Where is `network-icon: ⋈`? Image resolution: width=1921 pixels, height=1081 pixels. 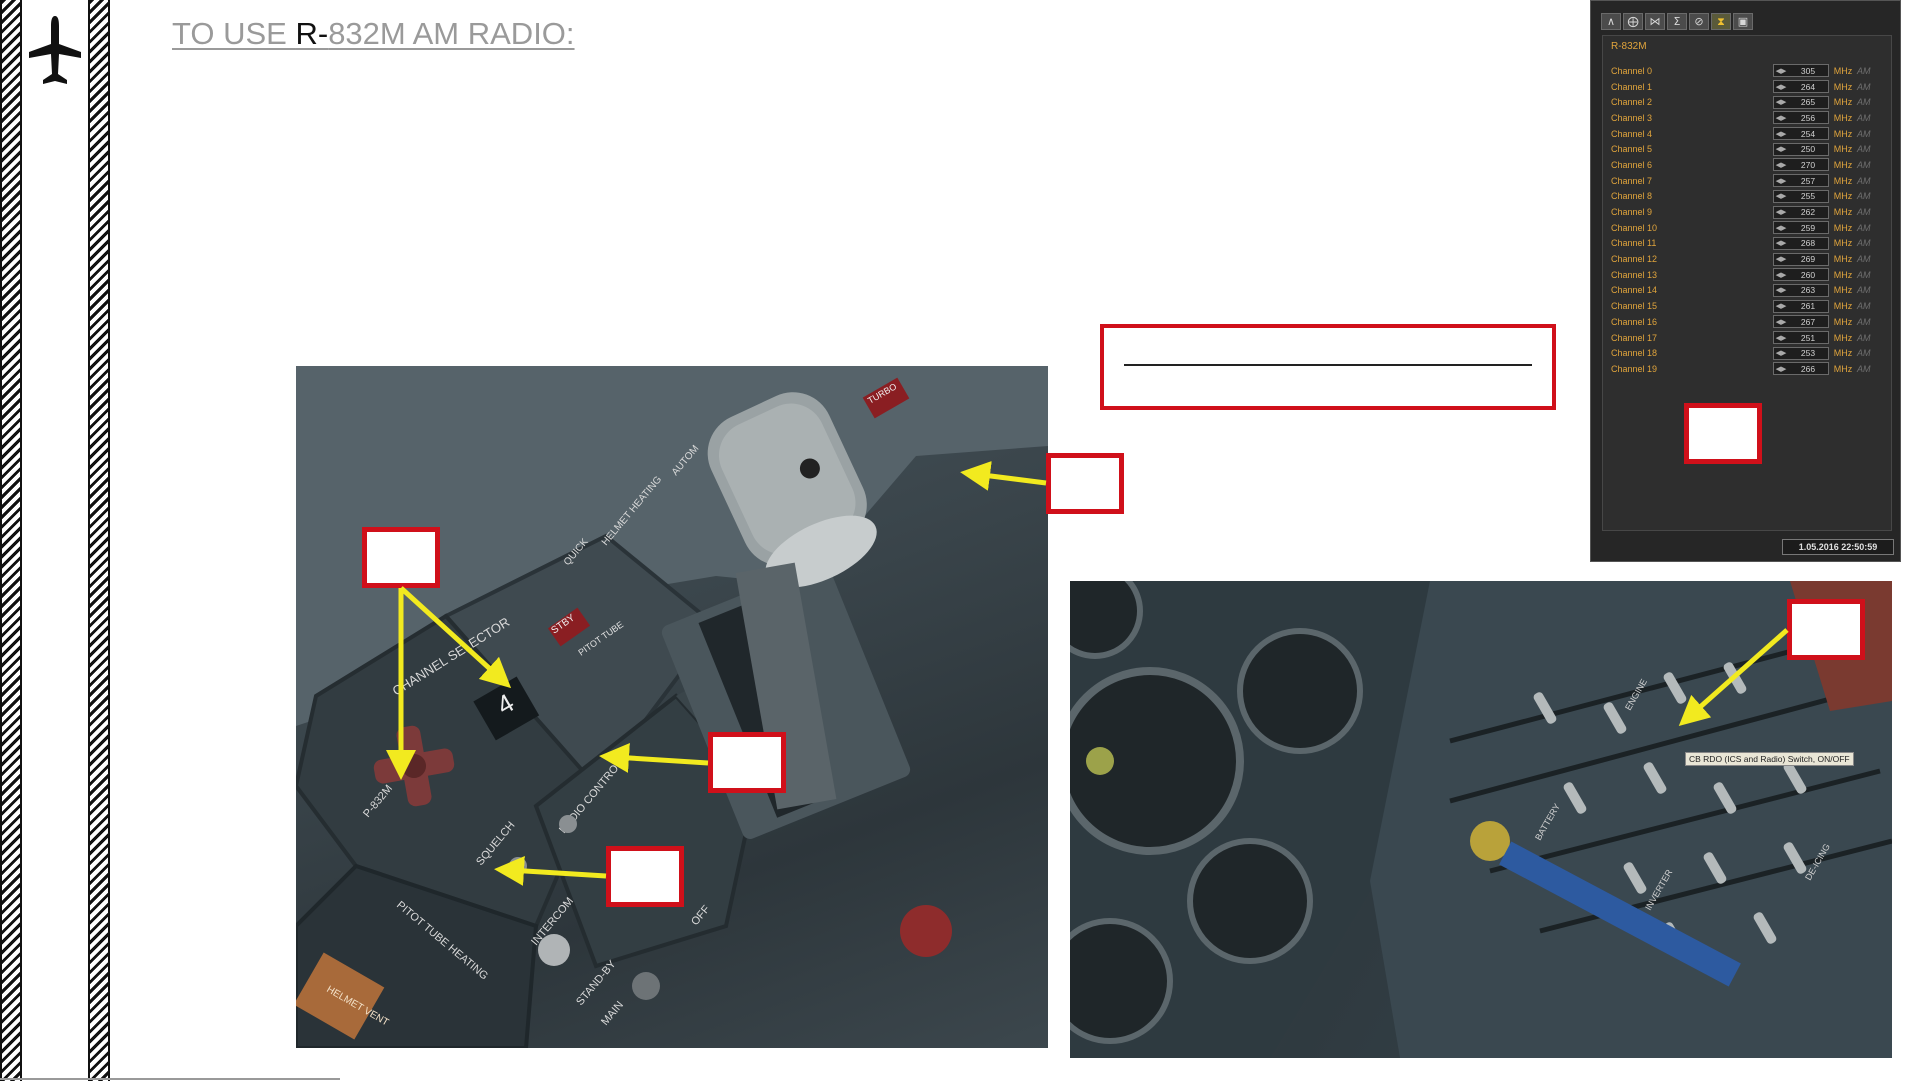
network-icon: ⋈ is located at coordinates (1655, 21).